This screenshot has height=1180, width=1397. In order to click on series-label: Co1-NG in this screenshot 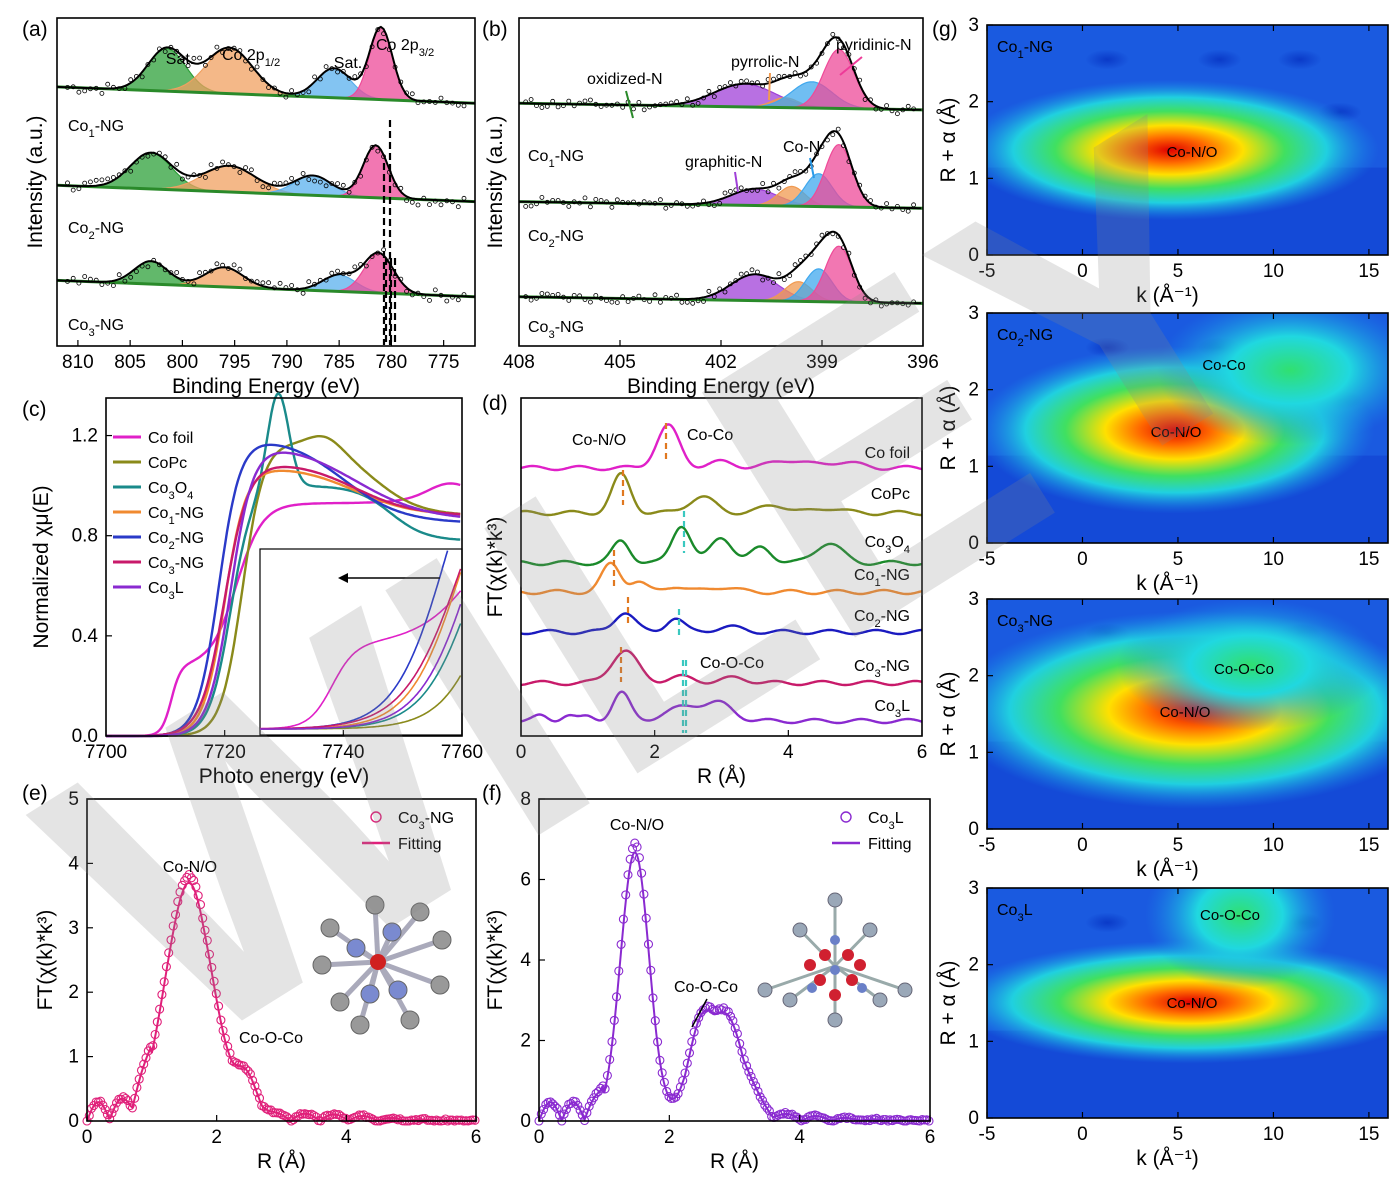, I will do `click(882, 578)`.